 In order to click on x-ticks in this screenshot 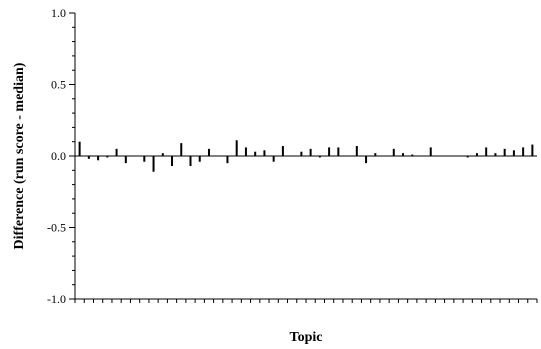, I will do `click(306, 301)`.